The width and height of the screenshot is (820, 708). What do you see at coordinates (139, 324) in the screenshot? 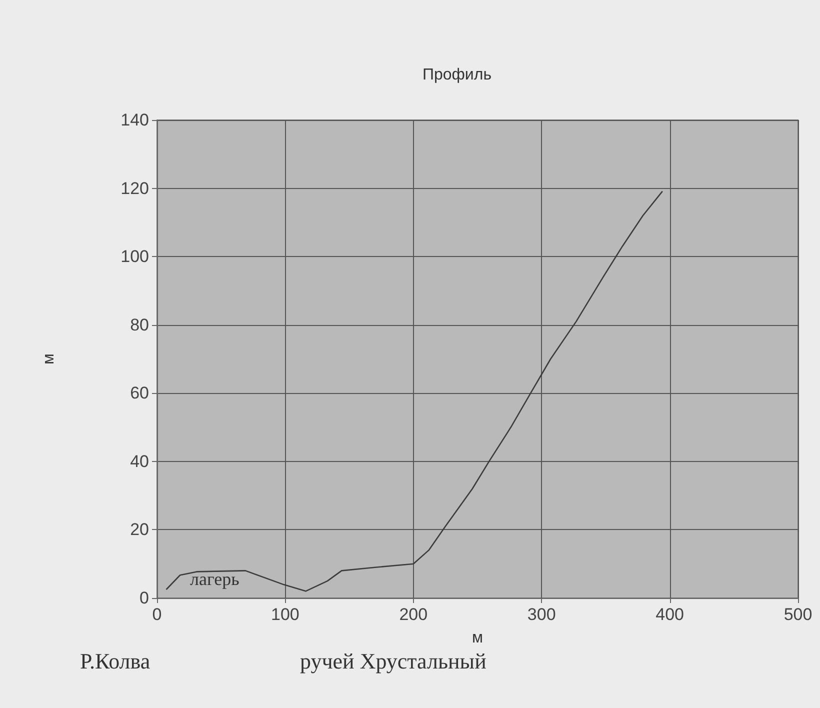
I see `y-tick-label: 80` at bounding box center [139, 324].